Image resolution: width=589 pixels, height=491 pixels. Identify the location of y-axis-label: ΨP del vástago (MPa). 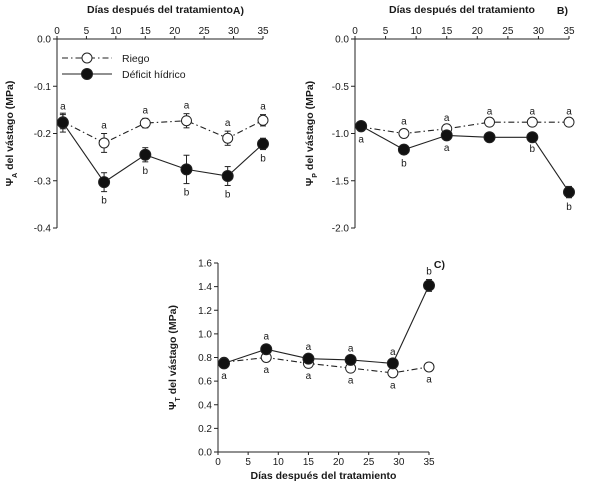
(311, 133).